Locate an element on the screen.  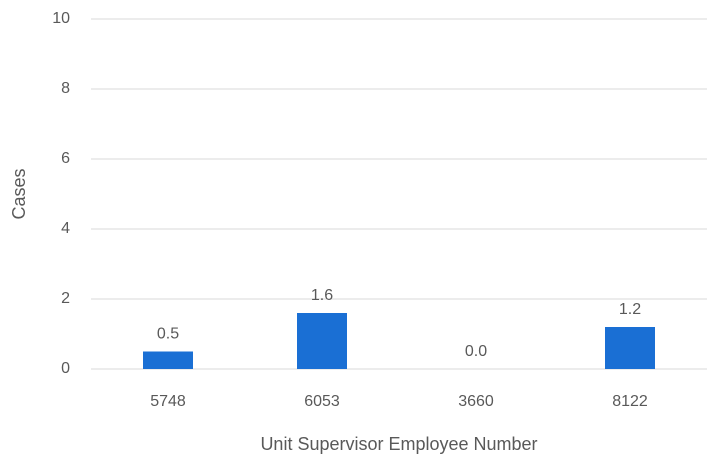
value-label: 0.0 is located at coordinates (476, 351).